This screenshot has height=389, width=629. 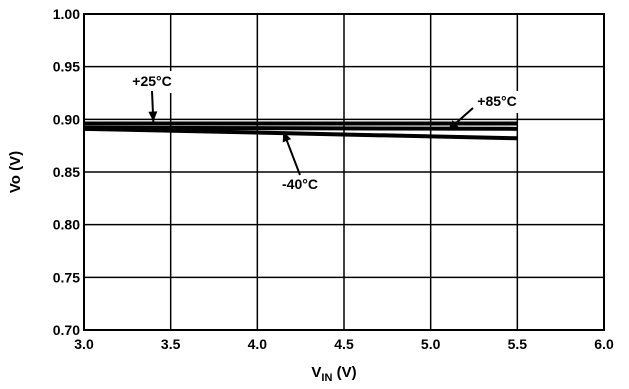 What do you see at coordinates (258, 344) in the screenshot?
I see `x-tick-label: 4.0` at bounding box center [258, 344].